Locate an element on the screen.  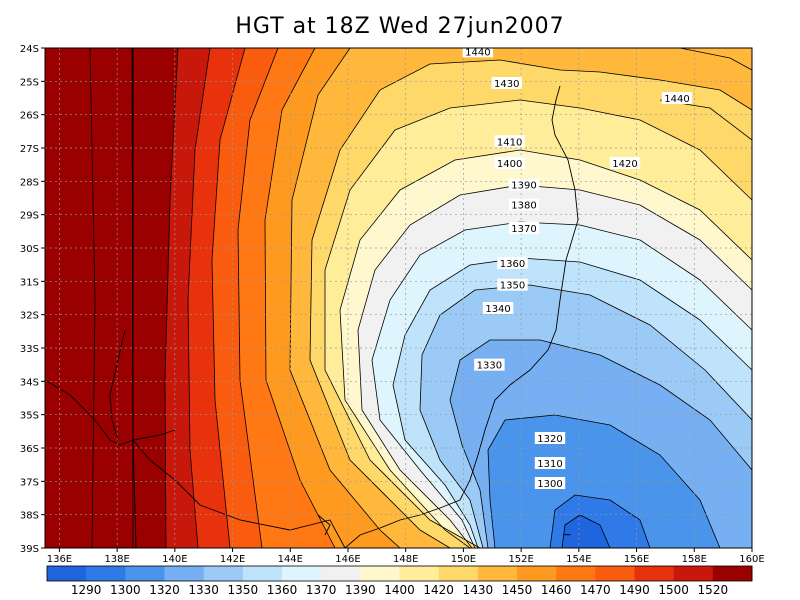
lat-tick-label: 26S is located at coordinates (29, 116).